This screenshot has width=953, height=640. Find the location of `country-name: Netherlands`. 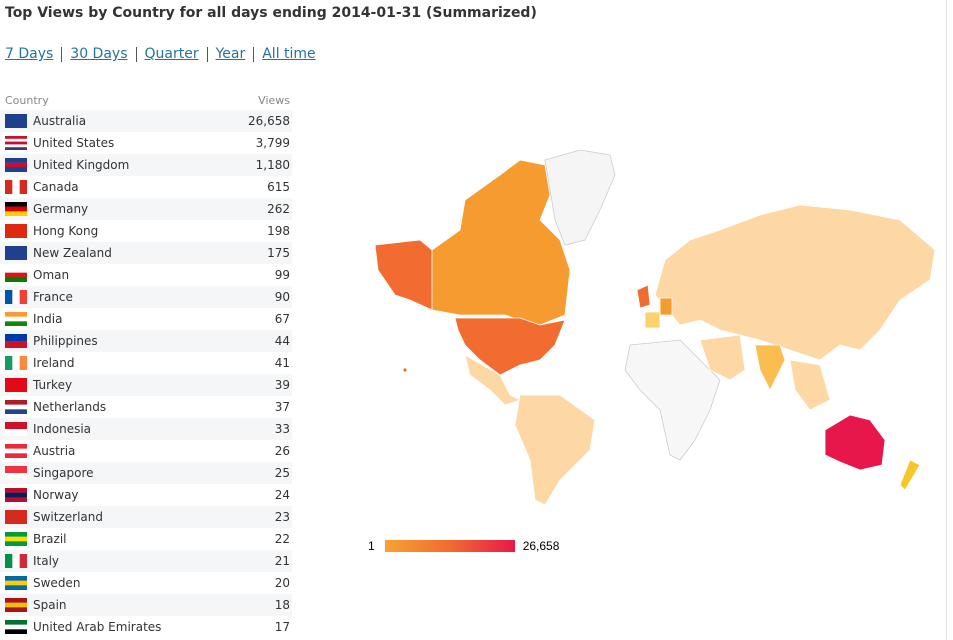

country-name: Netherlands is located at coordinates (70, 407).